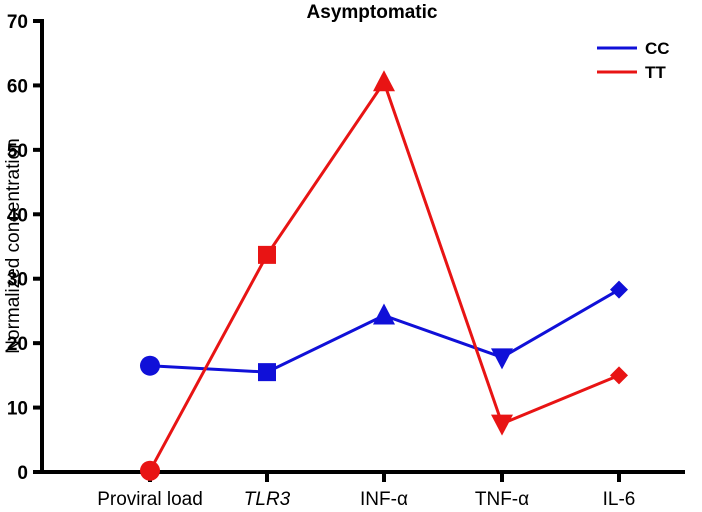 The width and height of the screenshot is (702, 512). Describe the element at coordinates (17, 215) in the screenshot. I see `y-tick-label: 40` at that location.